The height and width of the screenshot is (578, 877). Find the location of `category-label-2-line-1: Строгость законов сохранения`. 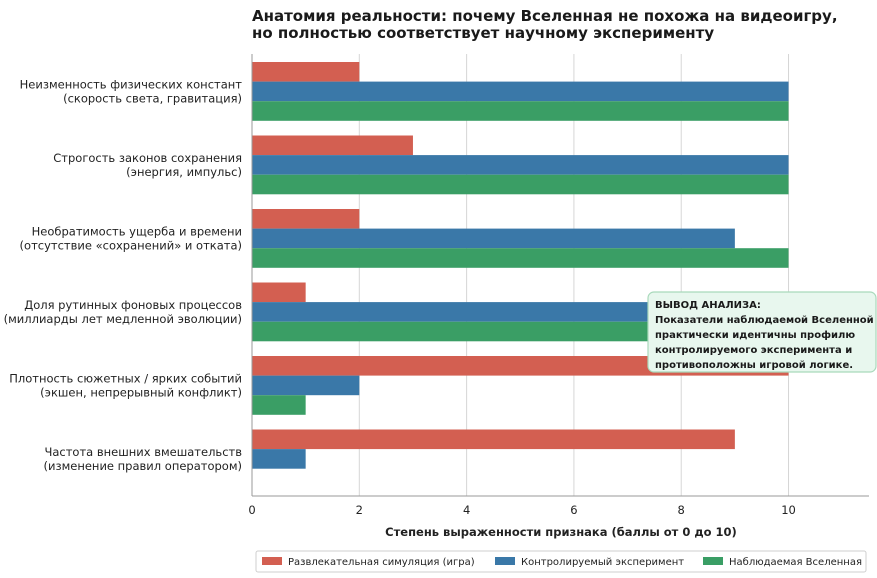

category-label-2-line-1: Строгость законов сохранения is located at coordinates (147, 158).